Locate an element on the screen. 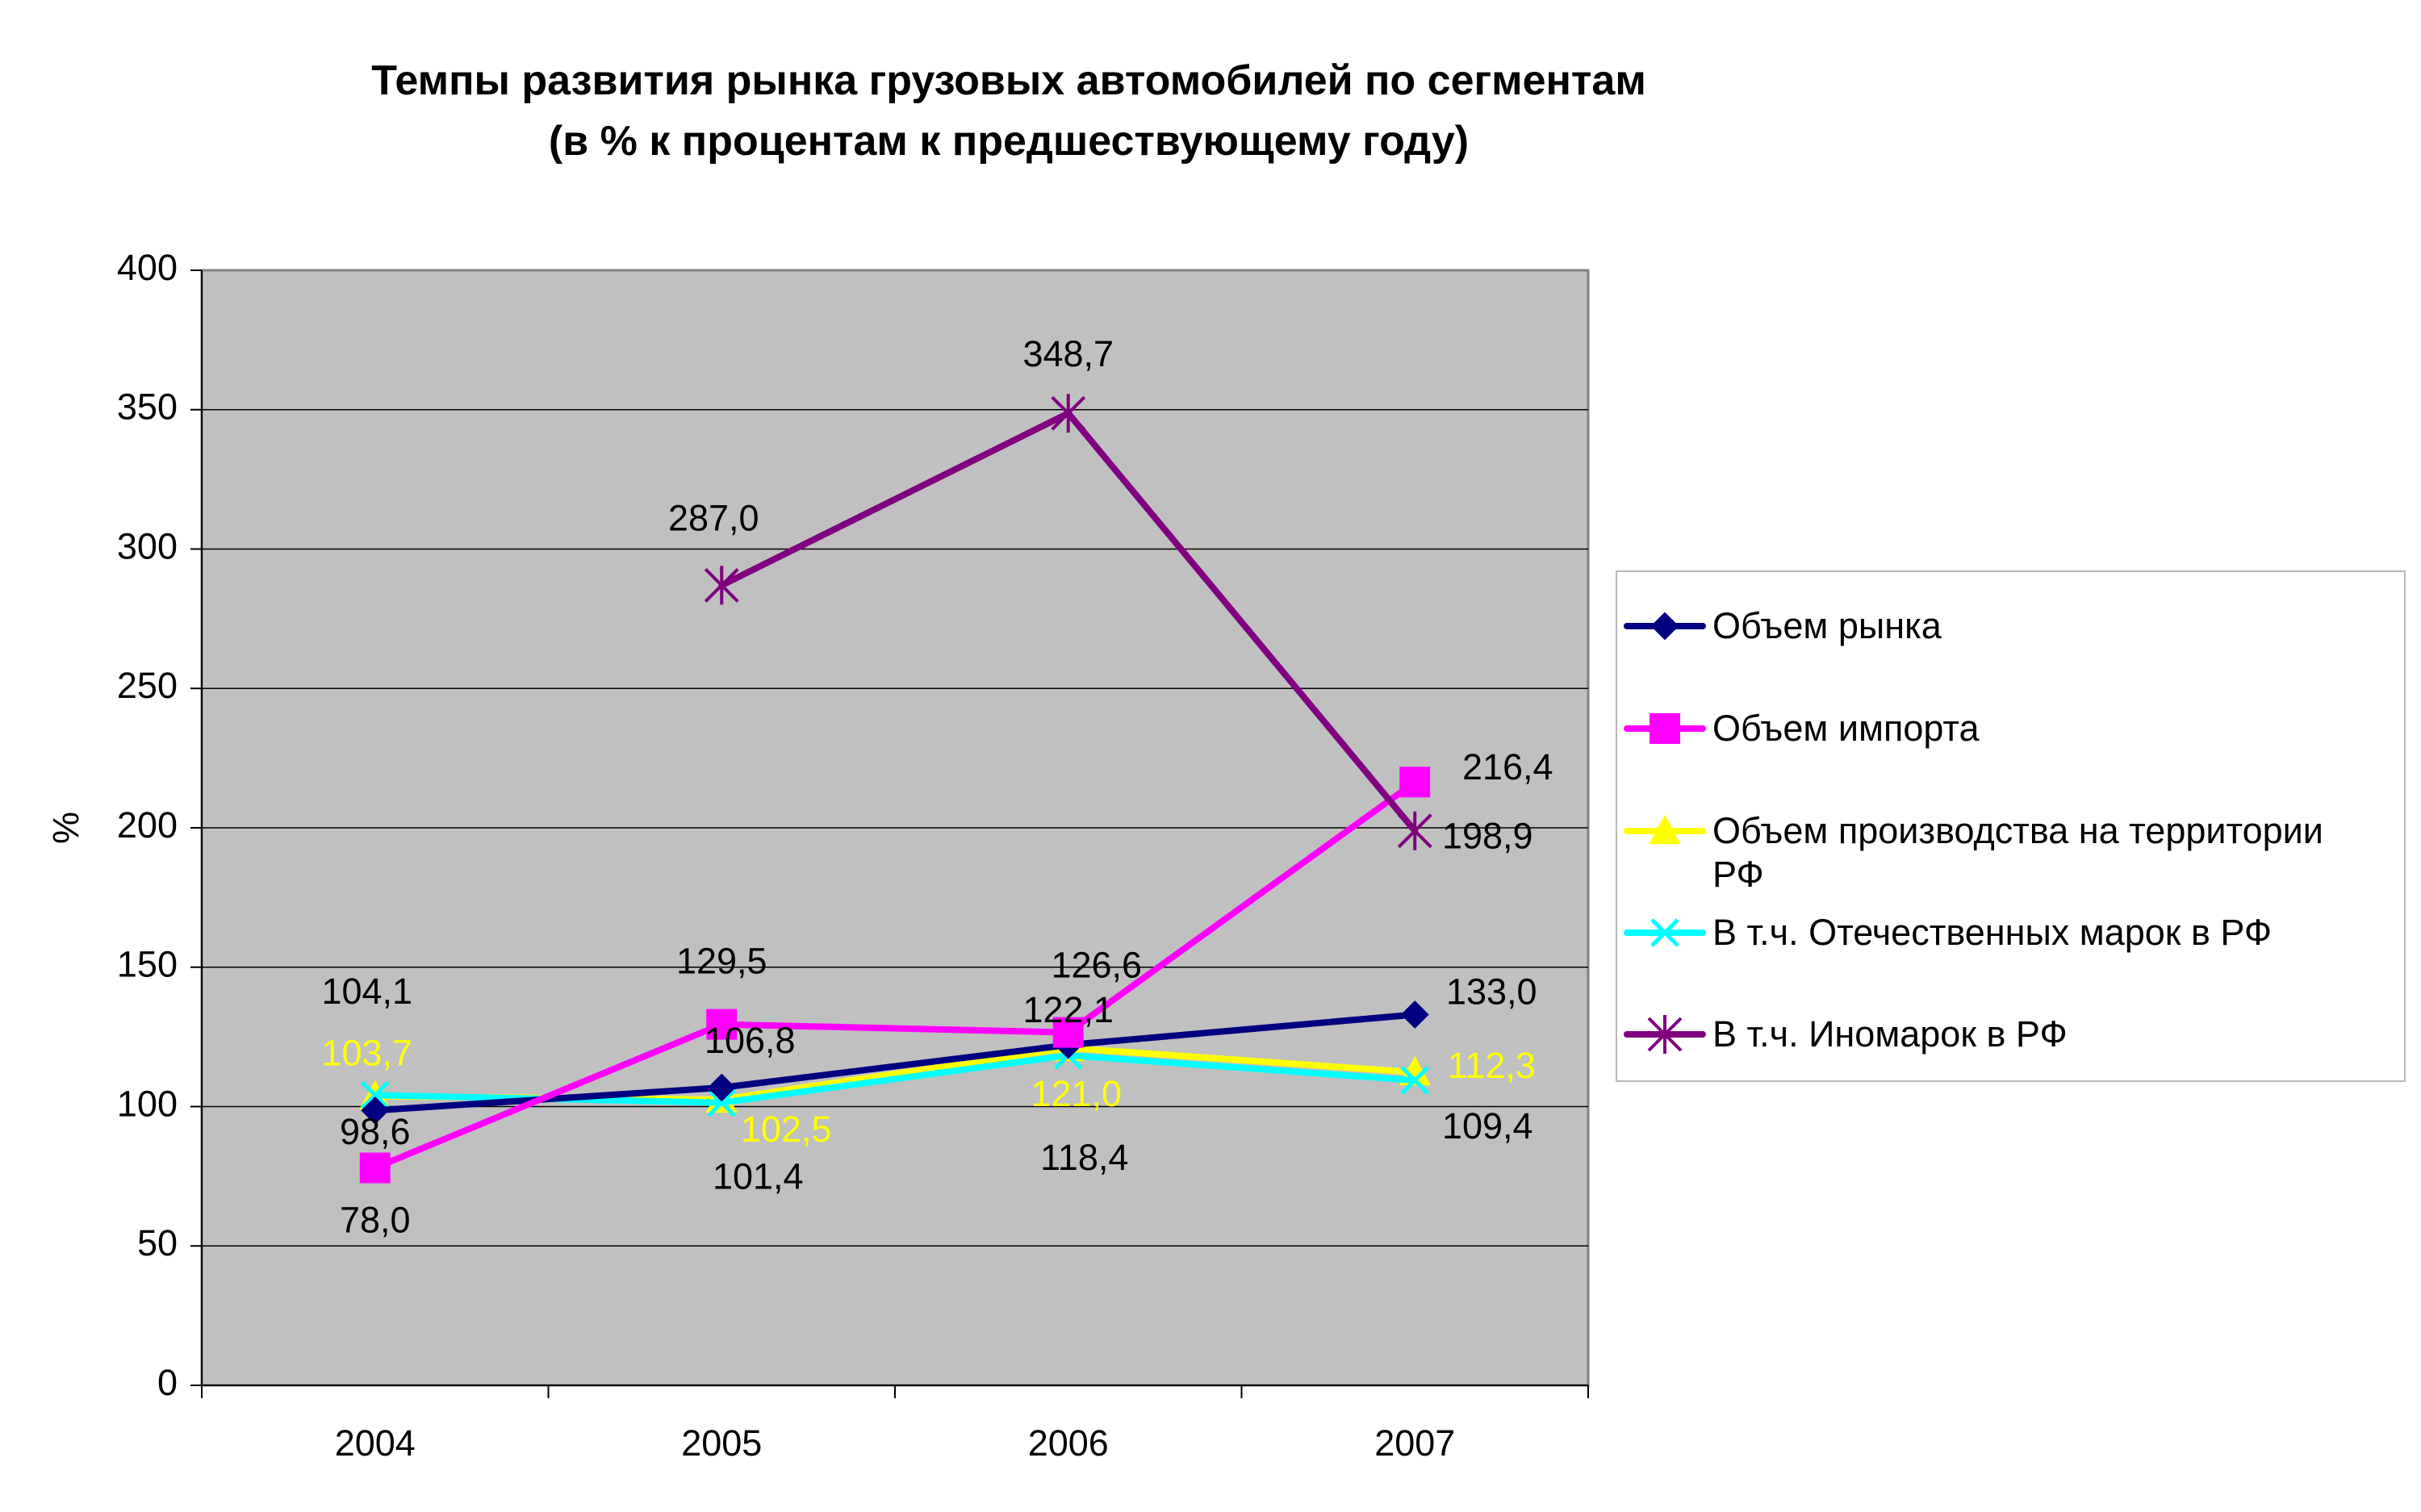  data-label: 102,5 is located at coordinates (786, 1129).